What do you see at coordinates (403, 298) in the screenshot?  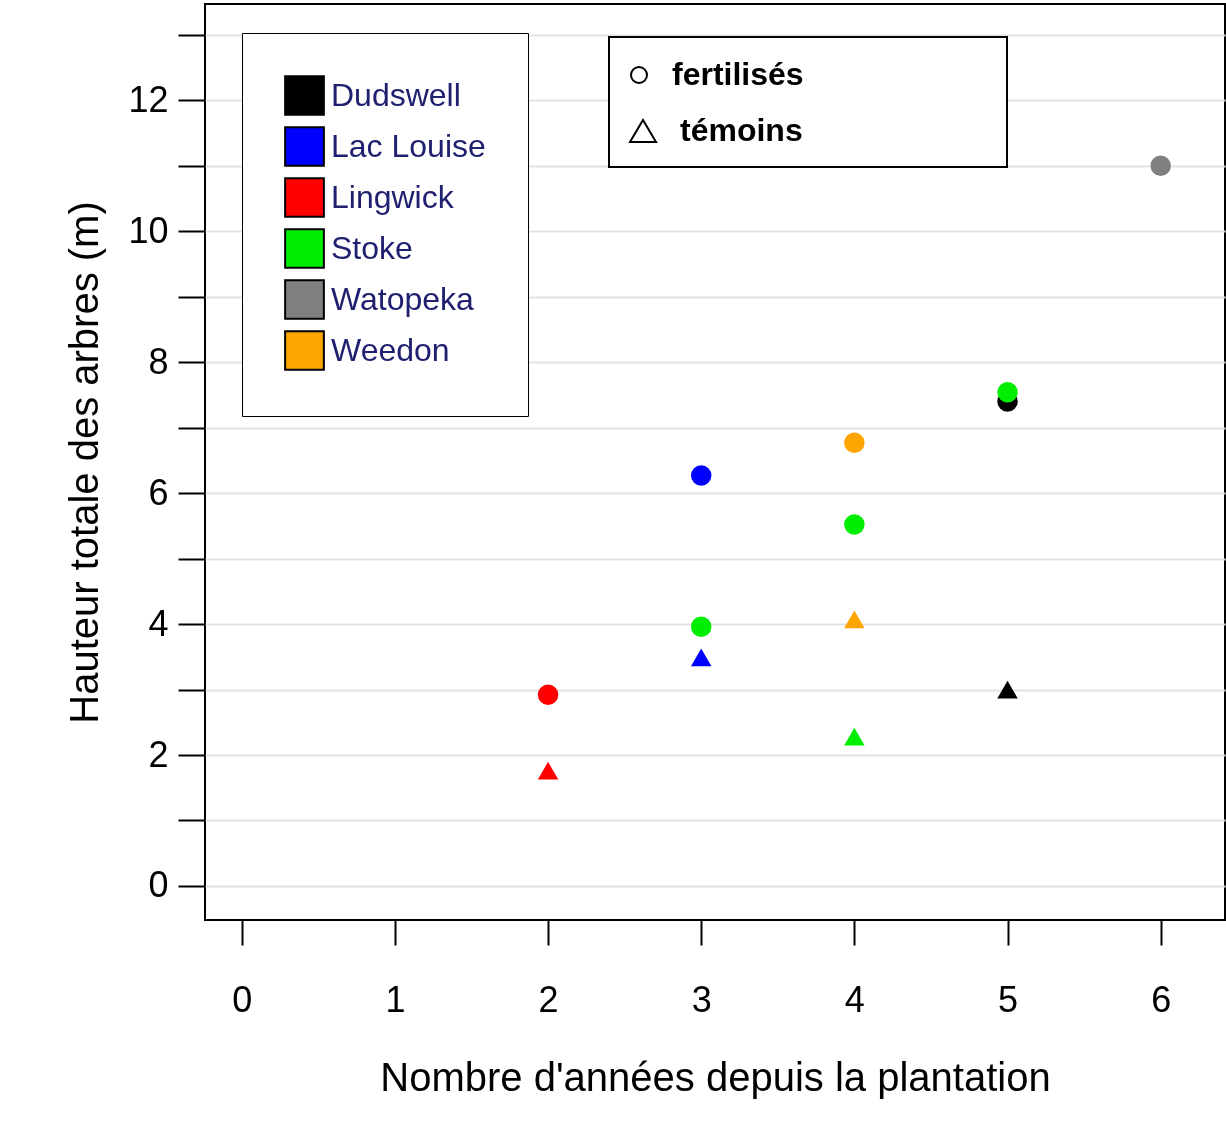 I see `legend-label: Watopeka` at bounding box center [403, 298].